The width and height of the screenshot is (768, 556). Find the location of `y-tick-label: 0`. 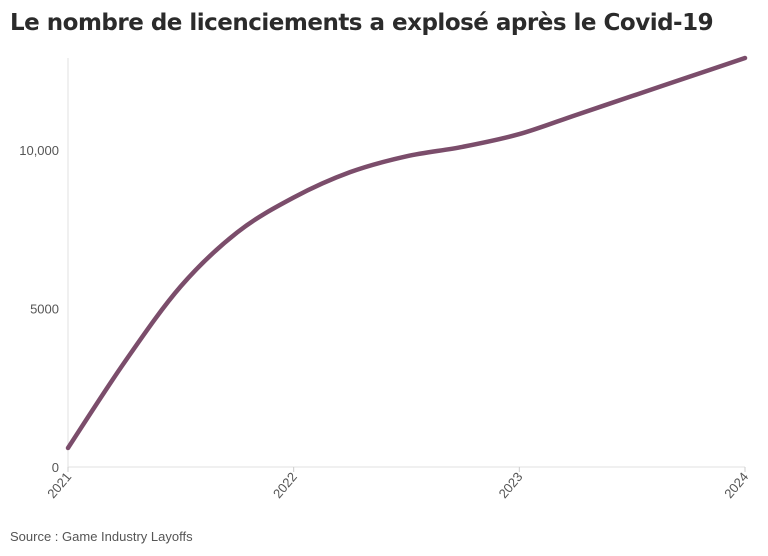

y-tick-label: 0 is located at coordinates (55, 467).